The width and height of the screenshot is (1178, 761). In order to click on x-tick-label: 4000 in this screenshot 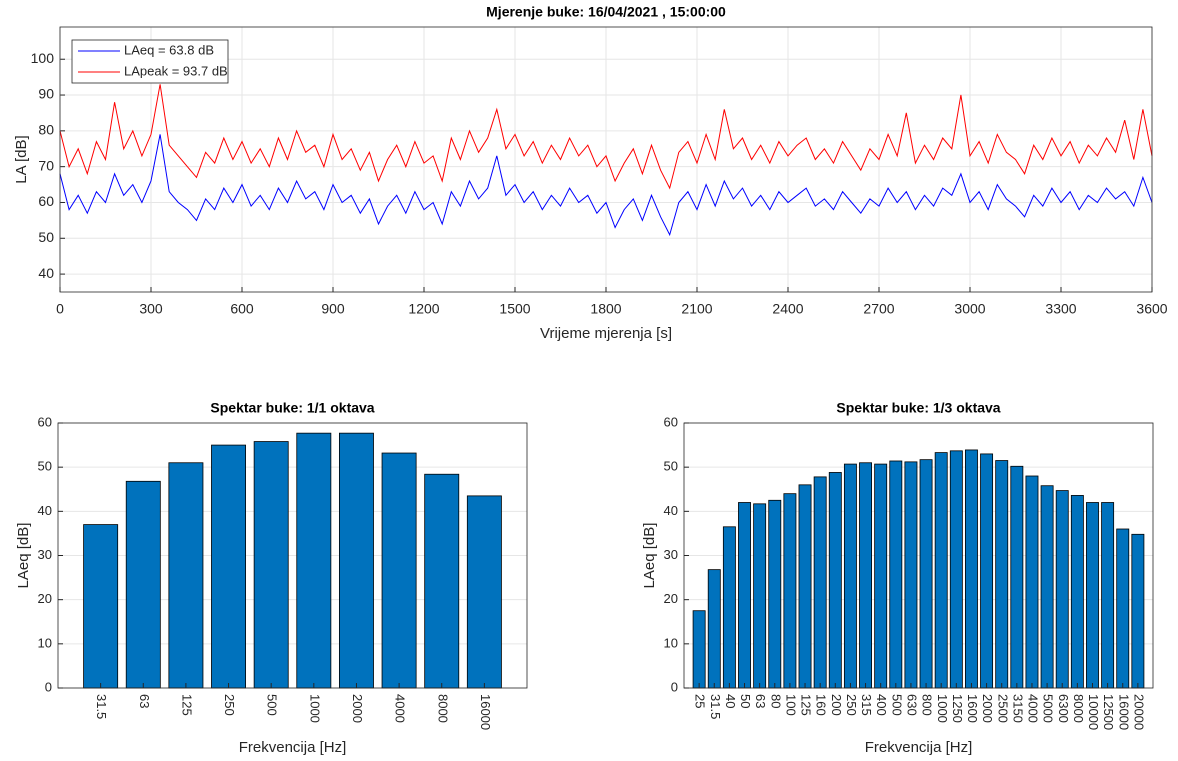, I will do `click(400, 708)`.